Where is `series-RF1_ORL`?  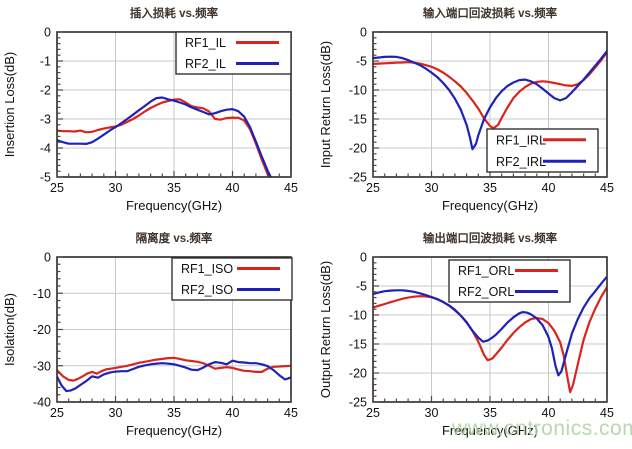 series-RF1_ORL is located at coordinates (490, 340).